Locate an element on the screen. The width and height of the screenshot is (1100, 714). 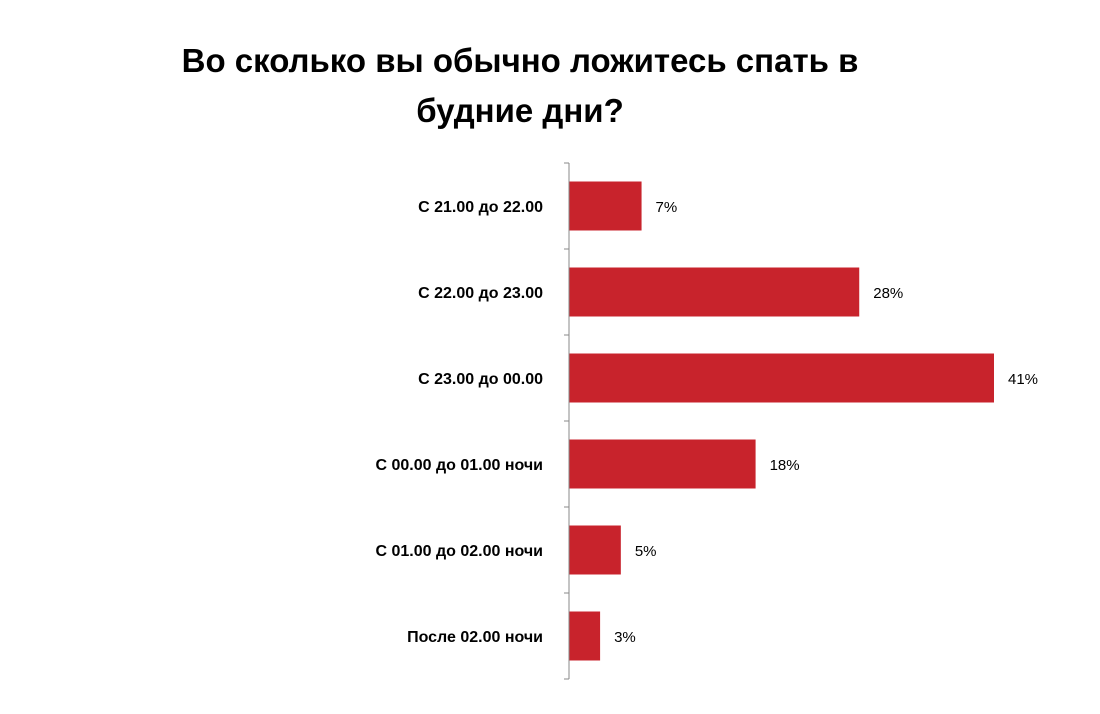
category-label: С 23.00 до 00.00 is located at coordinates (480, 379).